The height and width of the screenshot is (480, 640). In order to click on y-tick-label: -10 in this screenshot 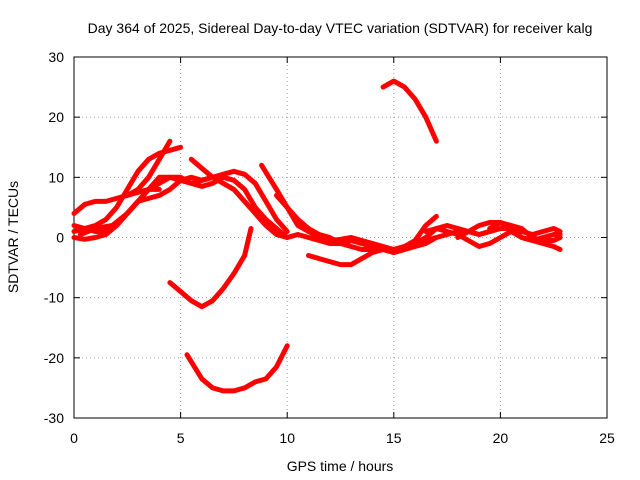, I will do `click(54, 298)`.